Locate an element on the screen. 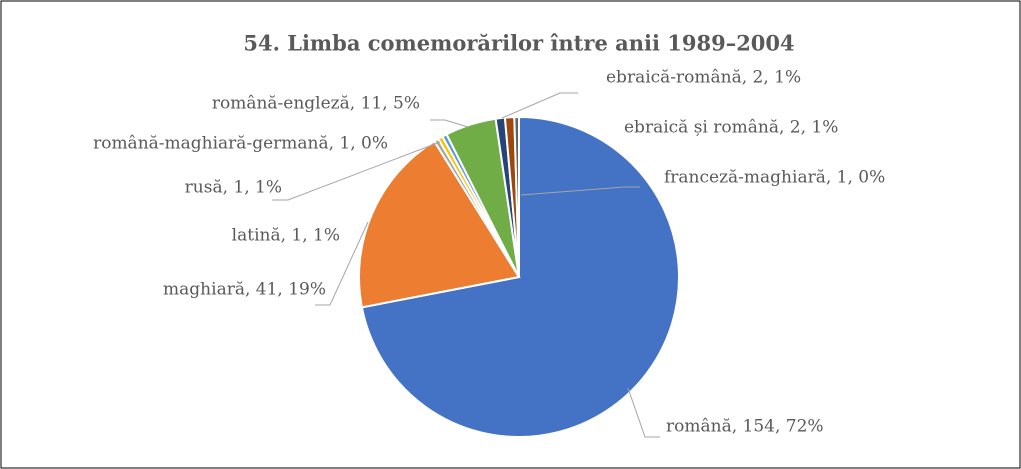 The height and width of the screenshot is (469, 1021). data-label: franceză-maghiară, 1, 0% is located at coordinates (774, 178).